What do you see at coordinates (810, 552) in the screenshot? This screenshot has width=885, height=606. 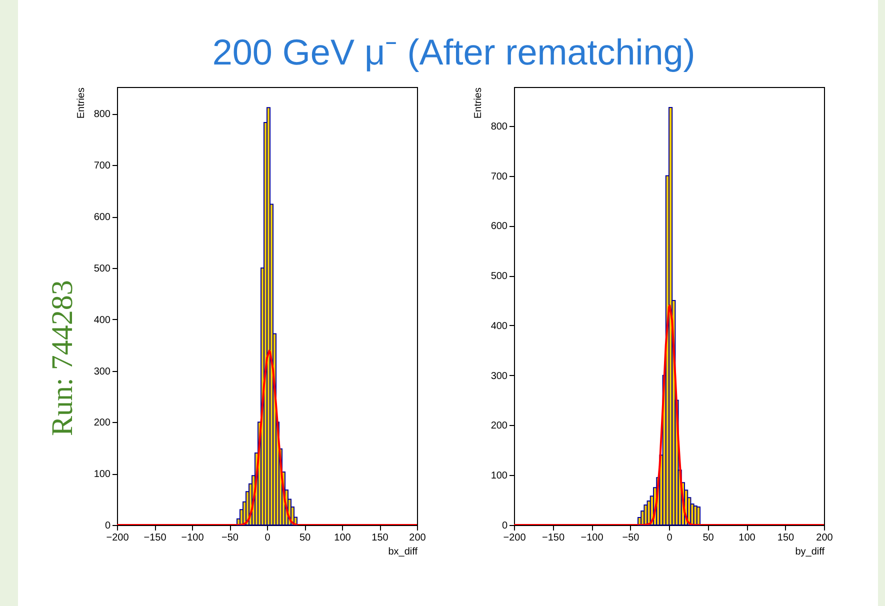 I see `x-axis-title: by_diff` at bounding box center [810, 552].